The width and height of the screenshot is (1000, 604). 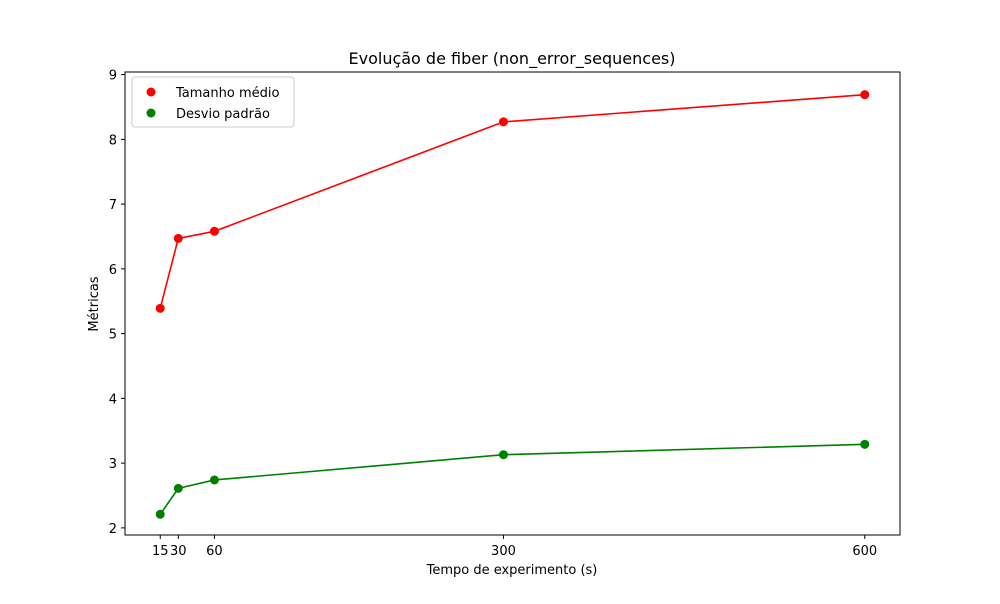 I want to click on y-tick-label: 4, so click(x=113, y=399).